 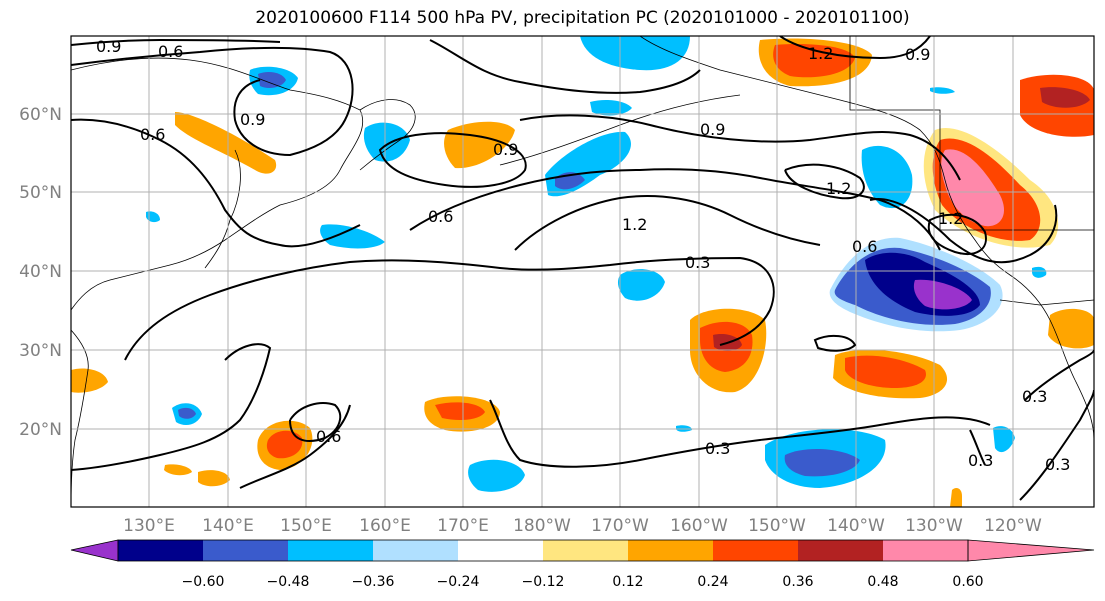 What do you see at coordinates (149, 526) in the screenshot?
I see `lon-label: 130°E` at bounding box center [149, 526].